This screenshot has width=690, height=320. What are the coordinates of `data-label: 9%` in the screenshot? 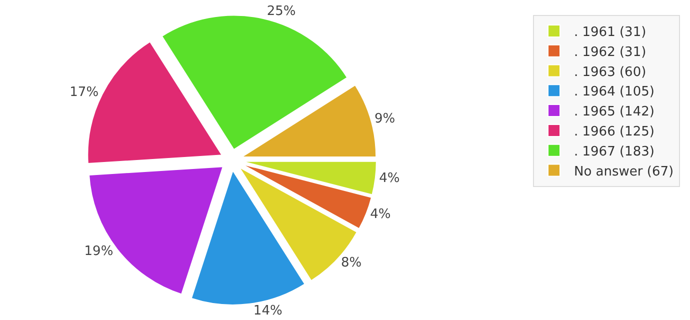 It's located at (385, 118).